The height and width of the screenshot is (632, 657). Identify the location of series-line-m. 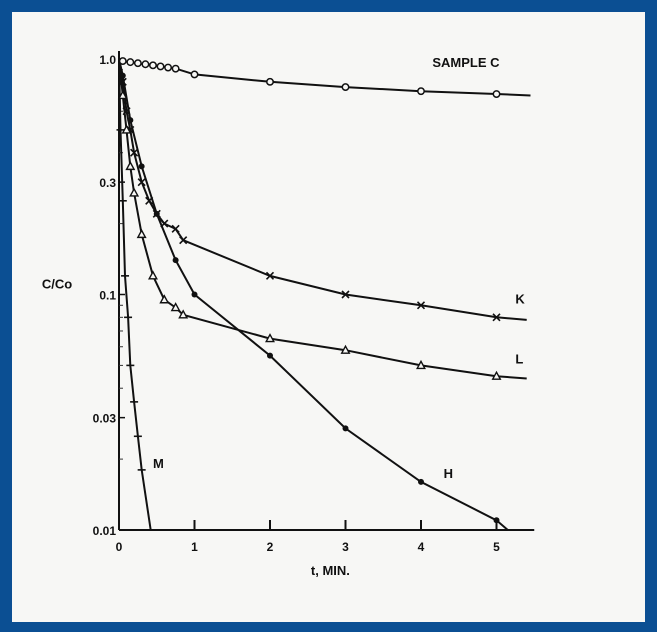
(135, 294).